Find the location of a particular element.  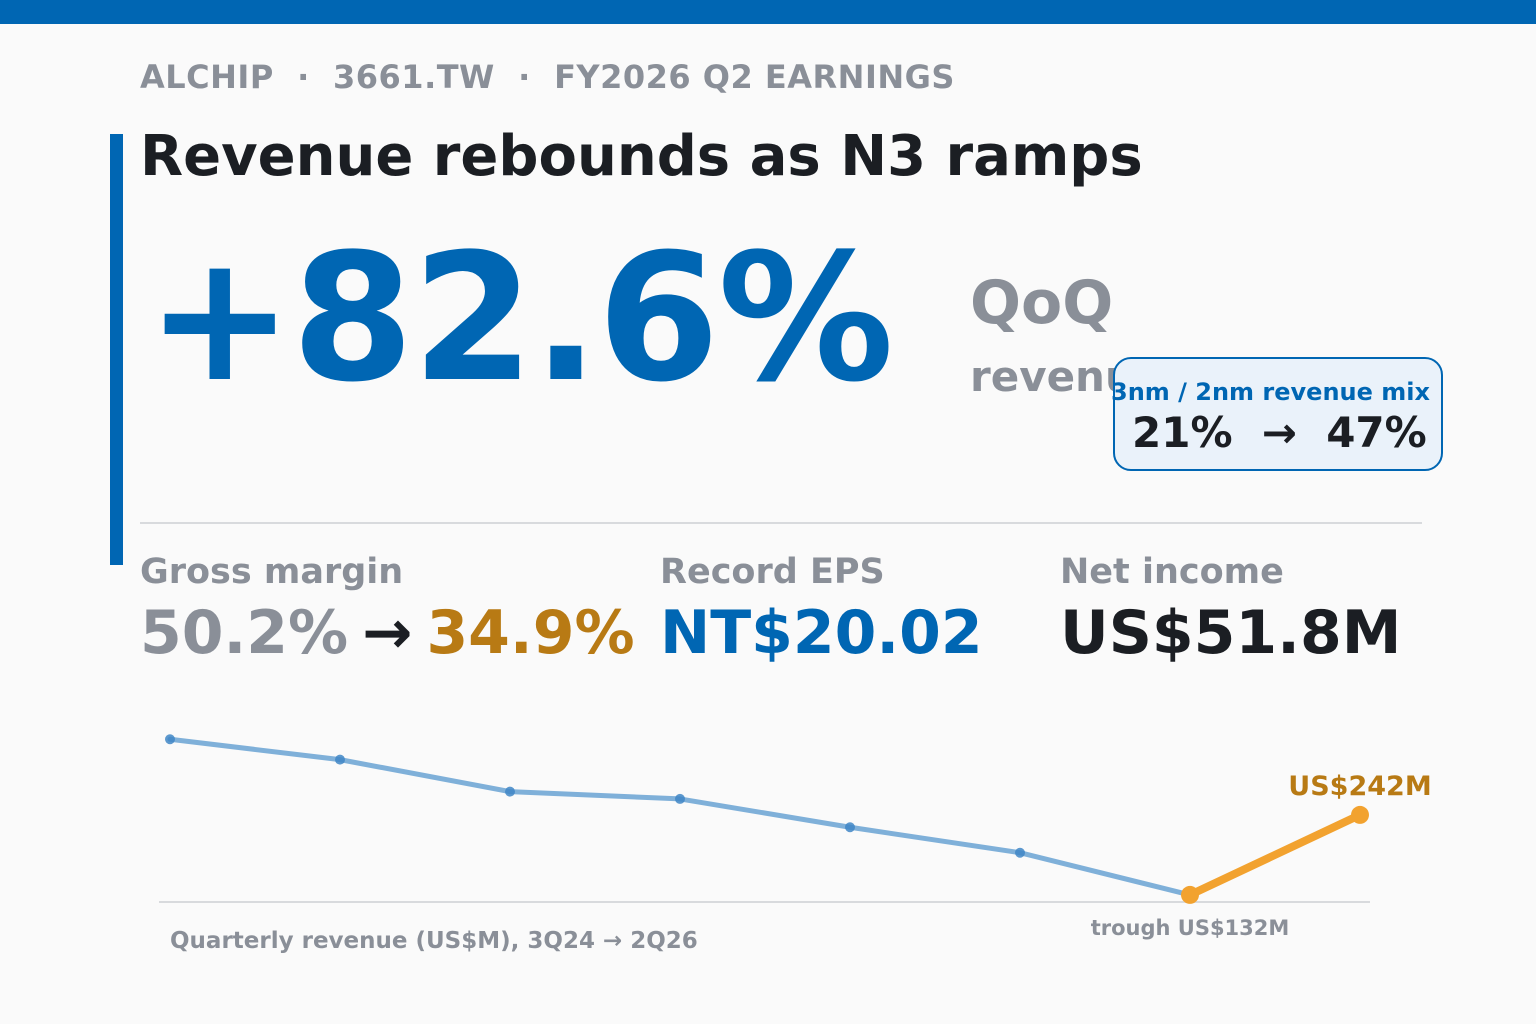

hero-value: +82.6% is located at coordinates (520, 318).